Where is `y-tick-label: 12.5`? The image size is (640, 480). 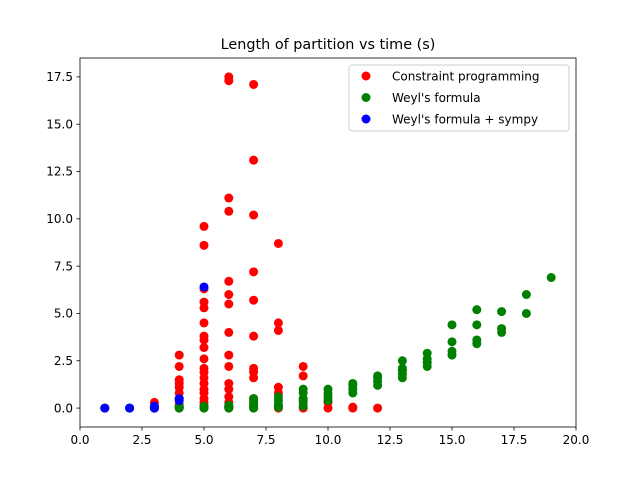
y-tick-label: 12.5 is located at coordinates (59, 172).